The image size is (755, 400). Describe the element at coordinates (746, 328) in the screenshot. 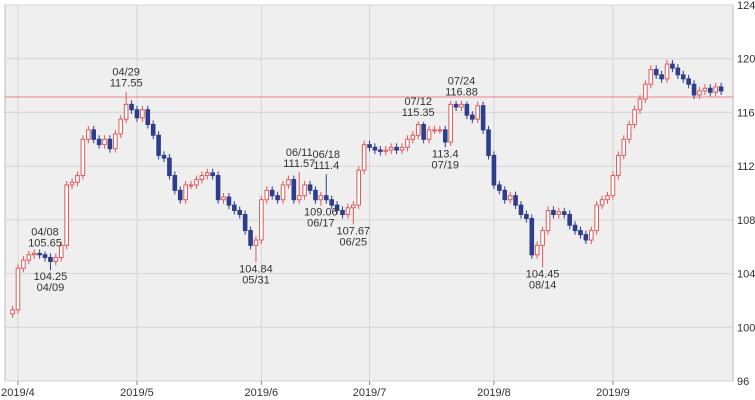

I see `y-tick-label: 100` at that location.